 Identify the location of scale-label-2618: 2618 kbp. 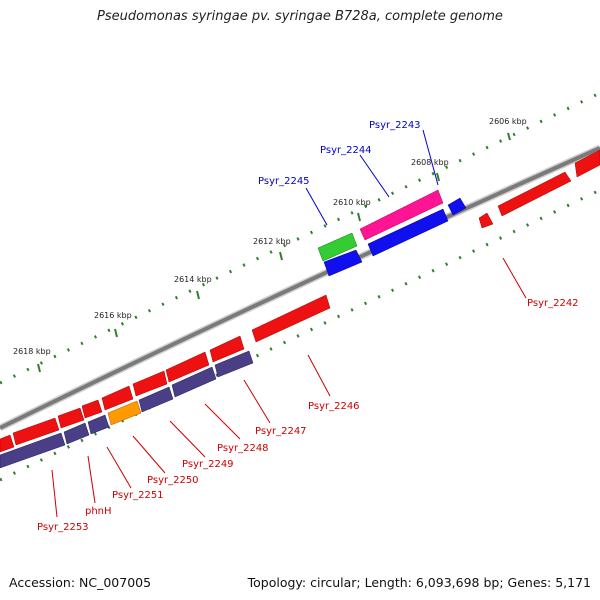
(32, 351).